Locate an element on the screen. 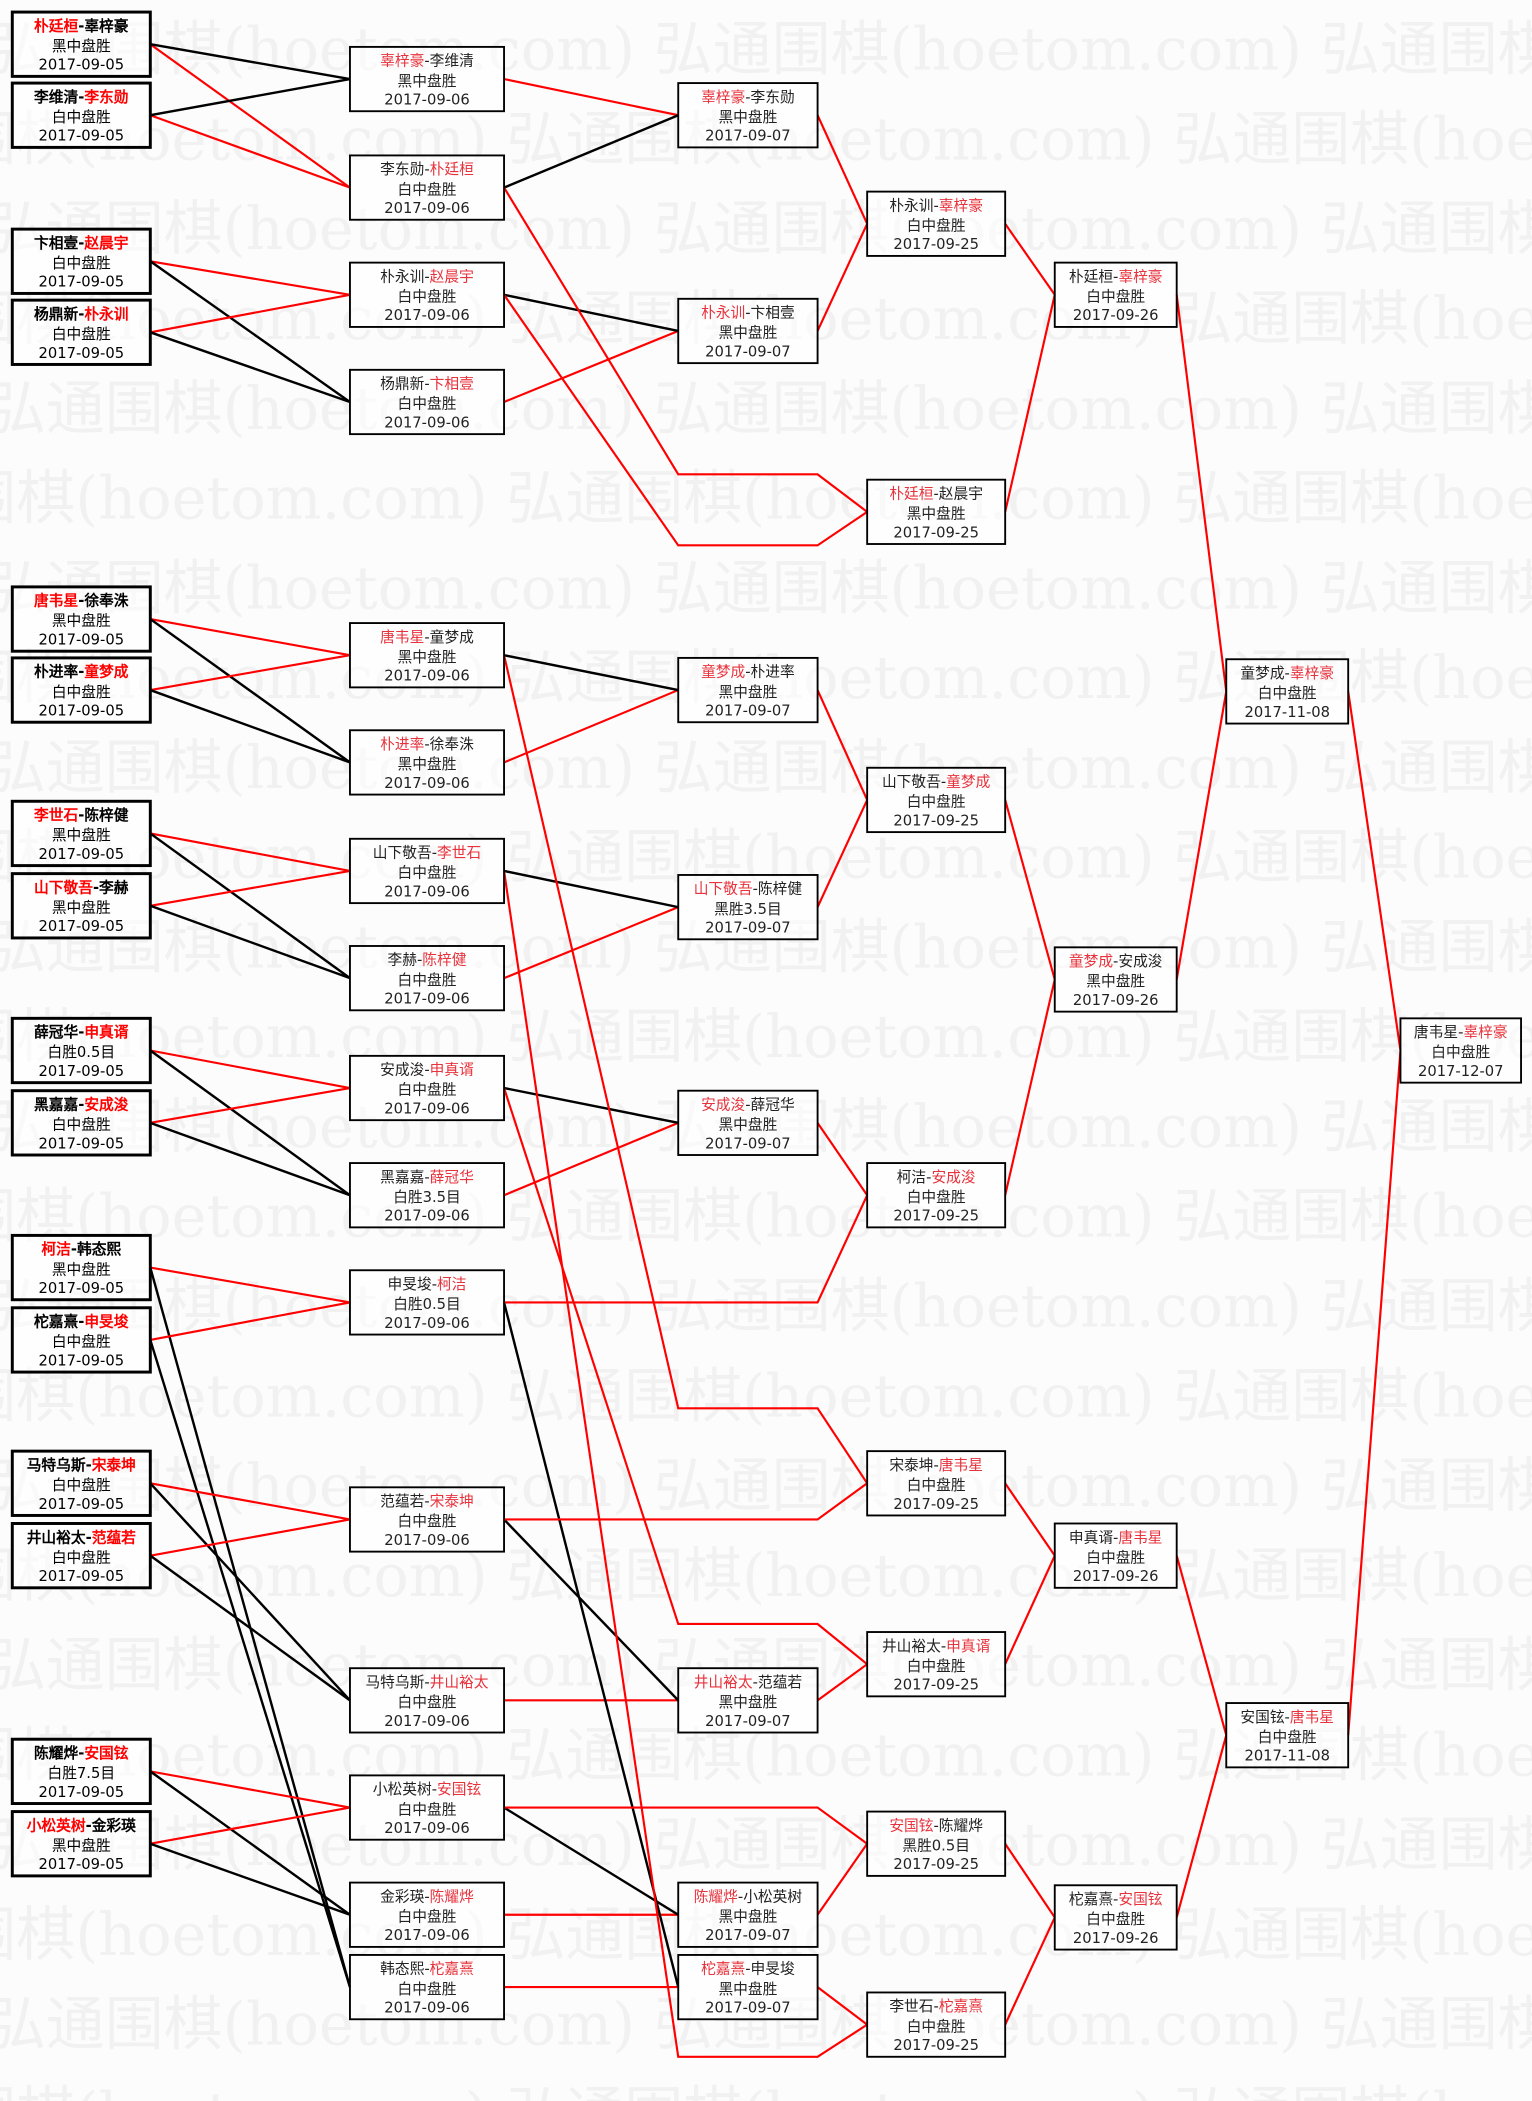 The image size is (1532, 2101). loser-name: 唐韦星 is located at coordinates (1436, 1032).